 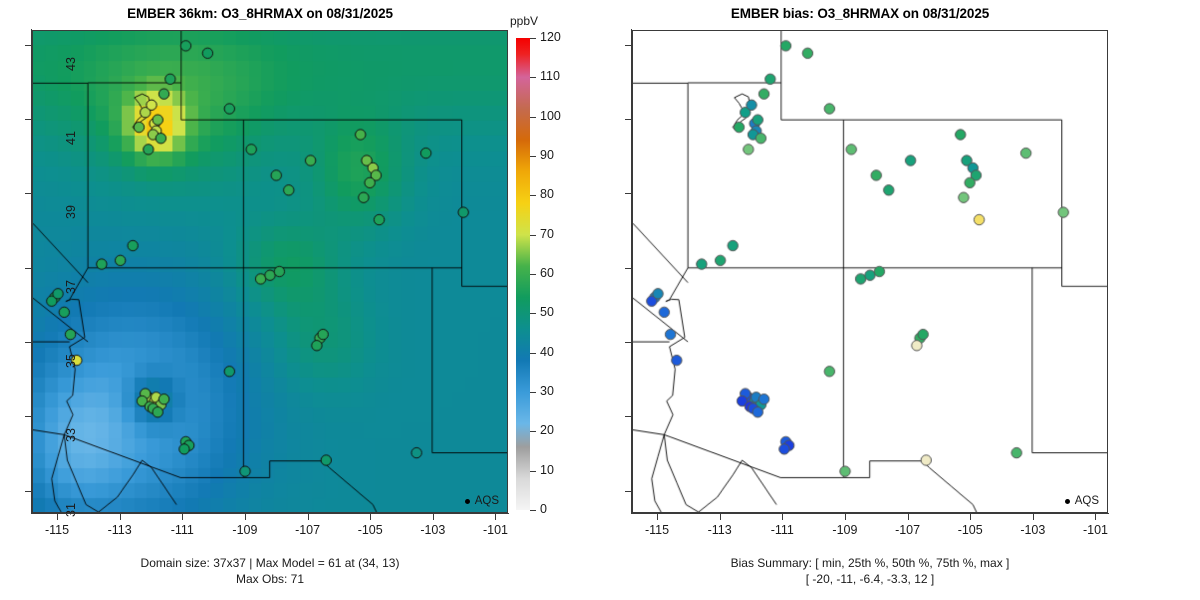 I want to click on model-colorbar-title: ppbV, so click(x=524, y=21).